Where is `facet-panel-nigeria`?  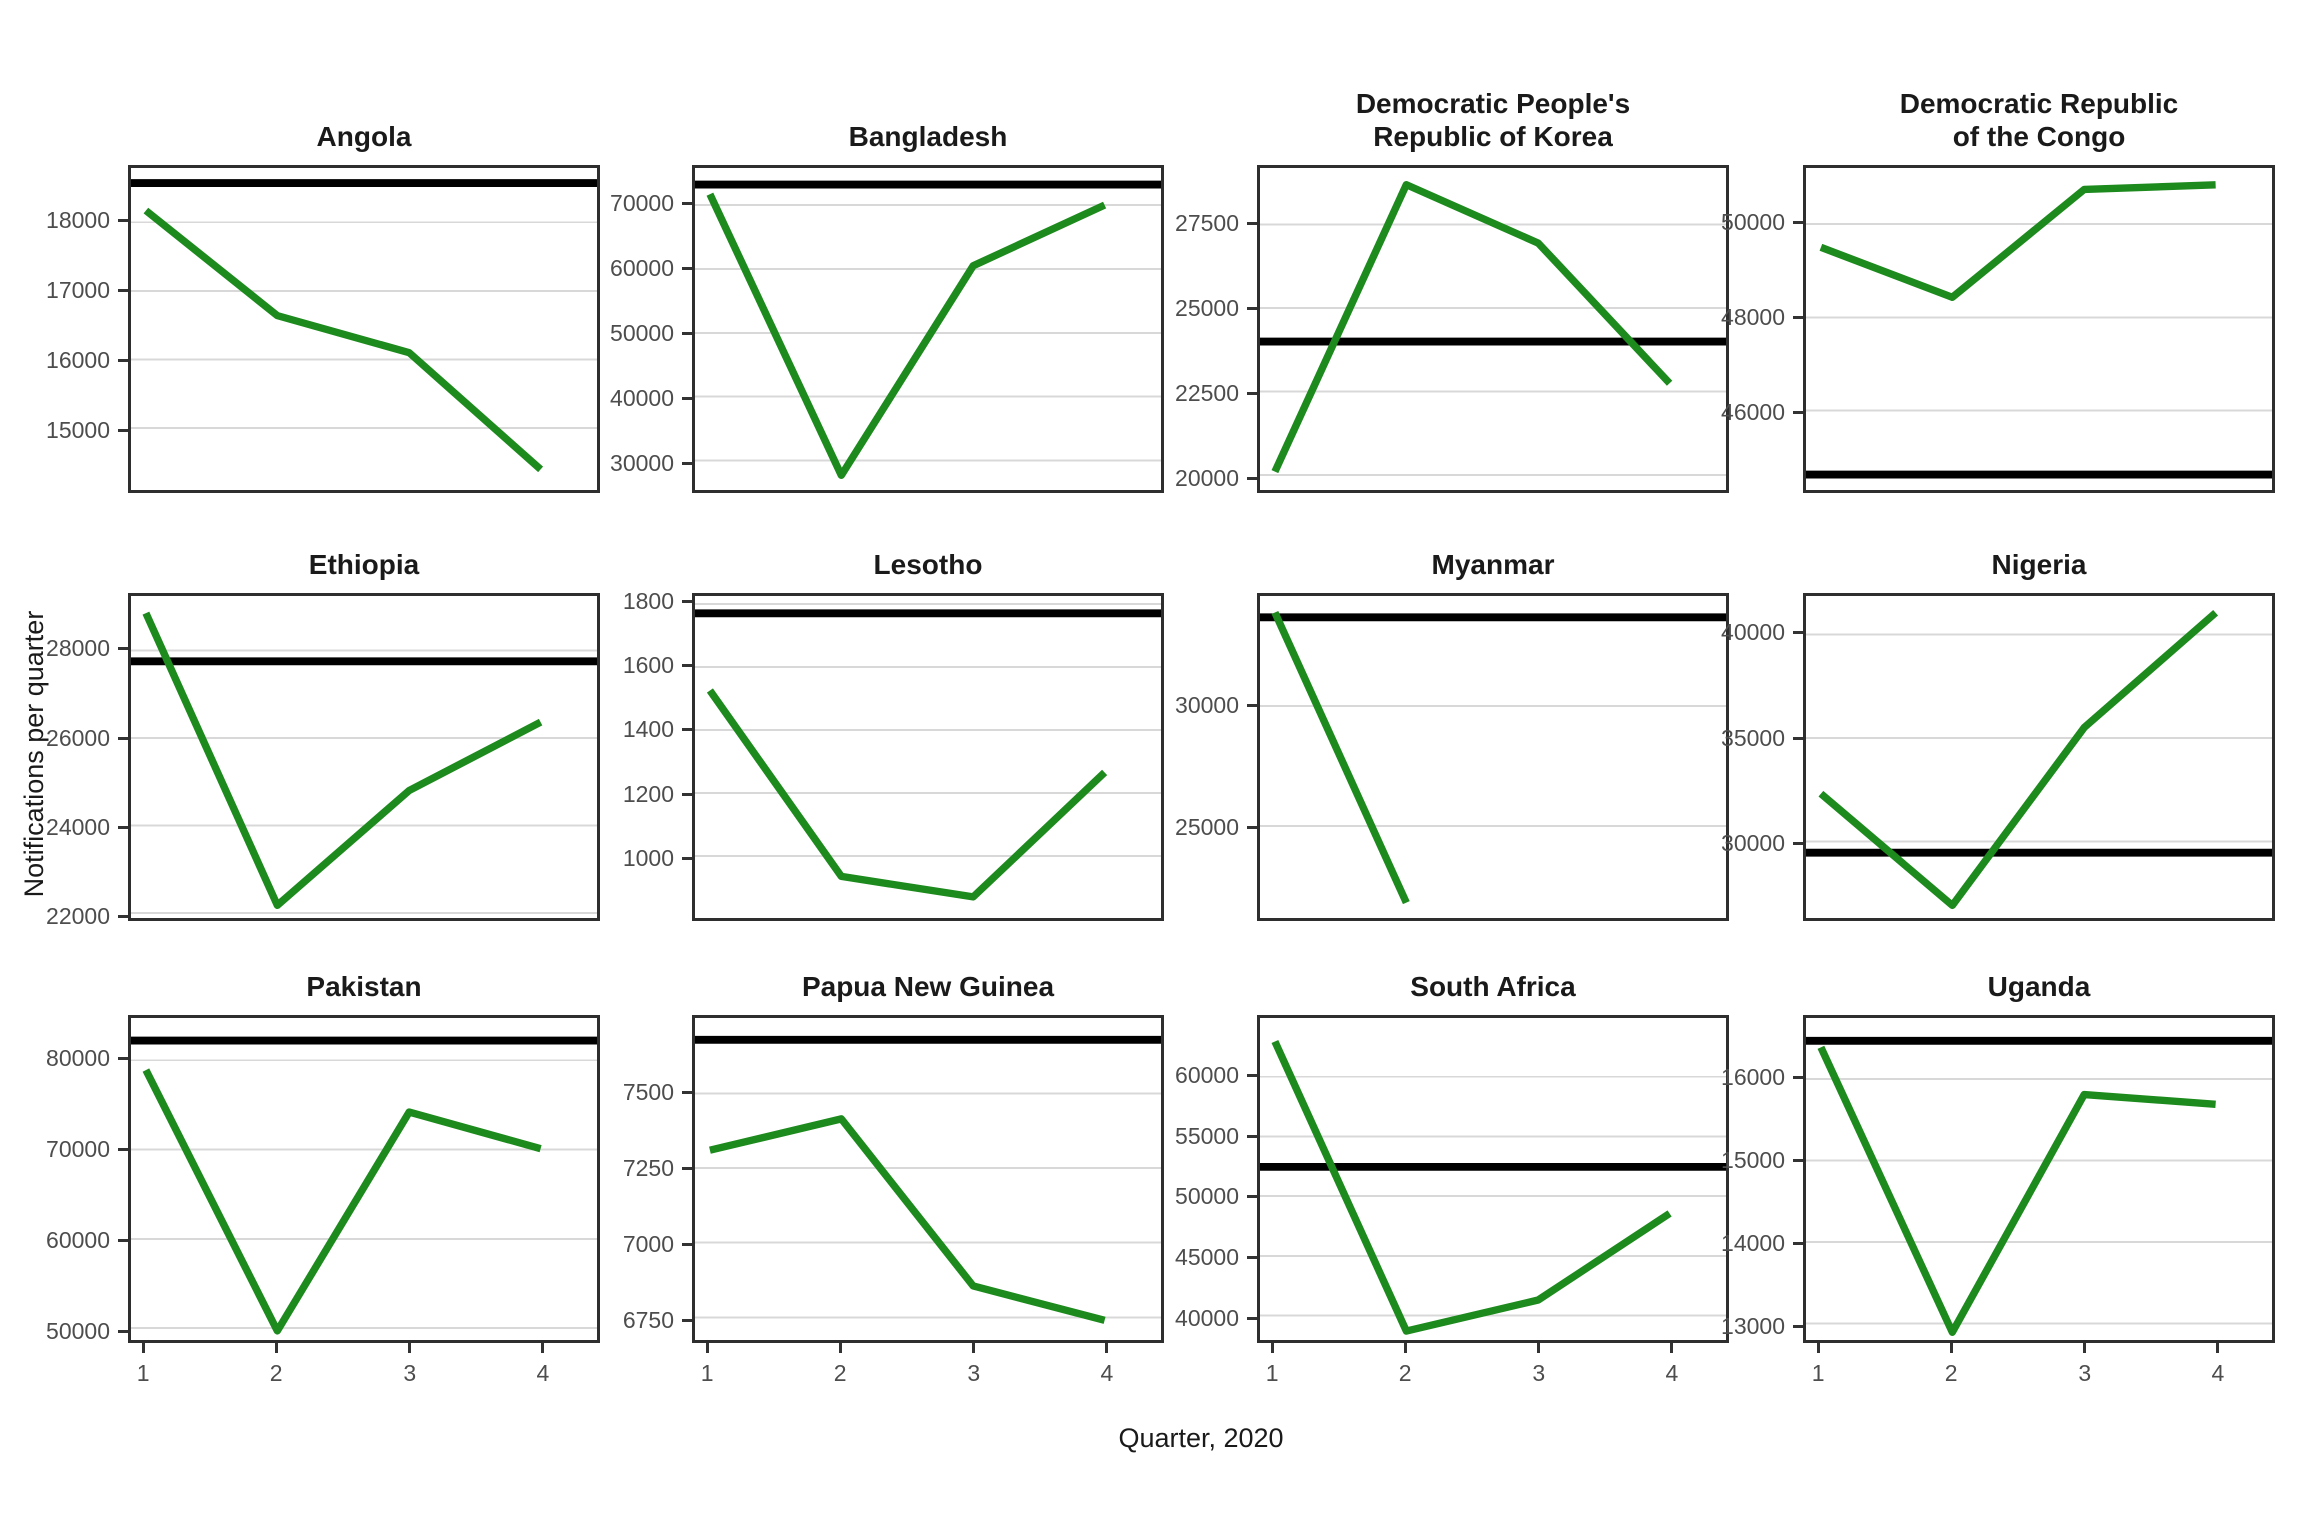
facet-panel-nigeria is located at coordinates (2039, 757).